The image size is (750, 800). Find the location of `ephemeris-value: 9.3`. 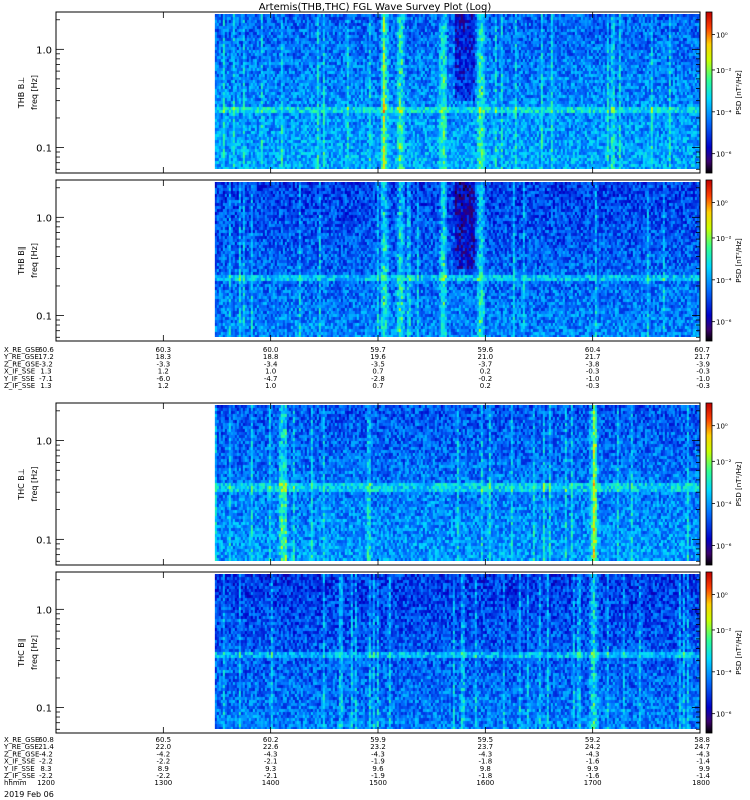

ephemeris-value: 9.3 is located at coordinates (270, 769).